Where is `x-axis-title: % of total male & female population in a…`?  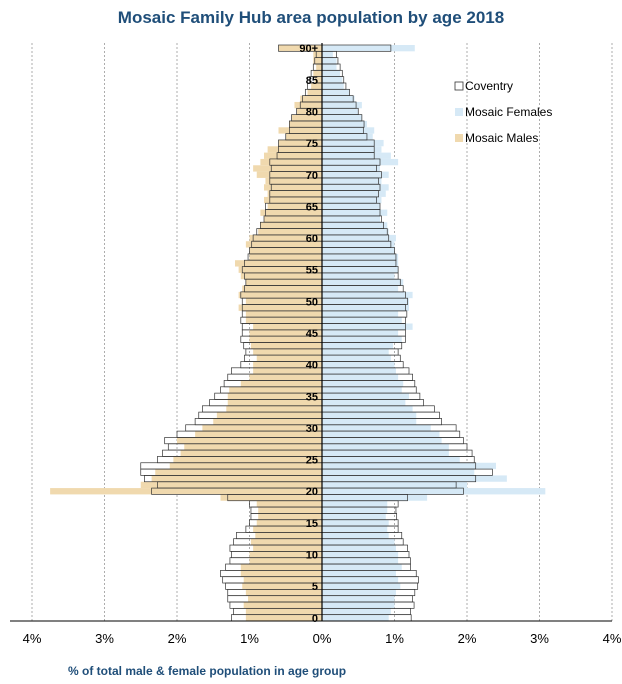 x-axis-title: % of total male & female population in a… is located at coordinates (207, 671).